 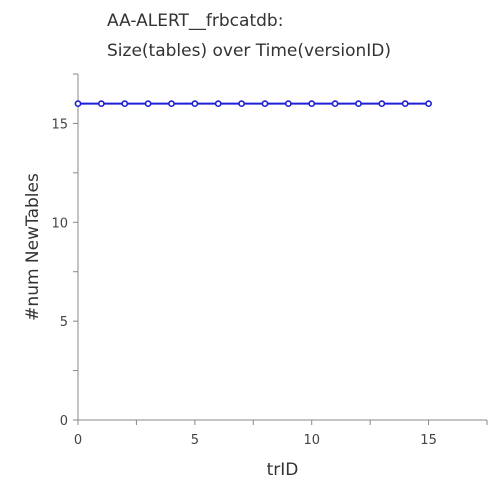 What do you see at coordinates (64, 322) in the screenshot?
I see `y-tick-label: 5` at bounding box center [64, 322].